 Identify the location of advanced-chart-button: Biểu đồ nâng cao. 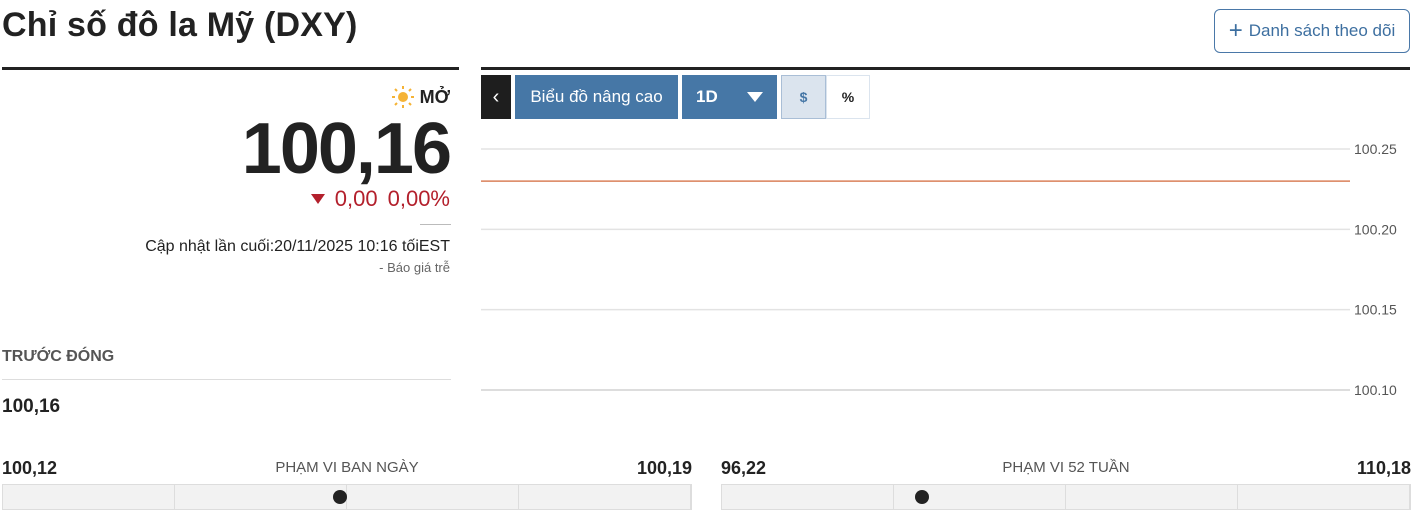
(596, 97).